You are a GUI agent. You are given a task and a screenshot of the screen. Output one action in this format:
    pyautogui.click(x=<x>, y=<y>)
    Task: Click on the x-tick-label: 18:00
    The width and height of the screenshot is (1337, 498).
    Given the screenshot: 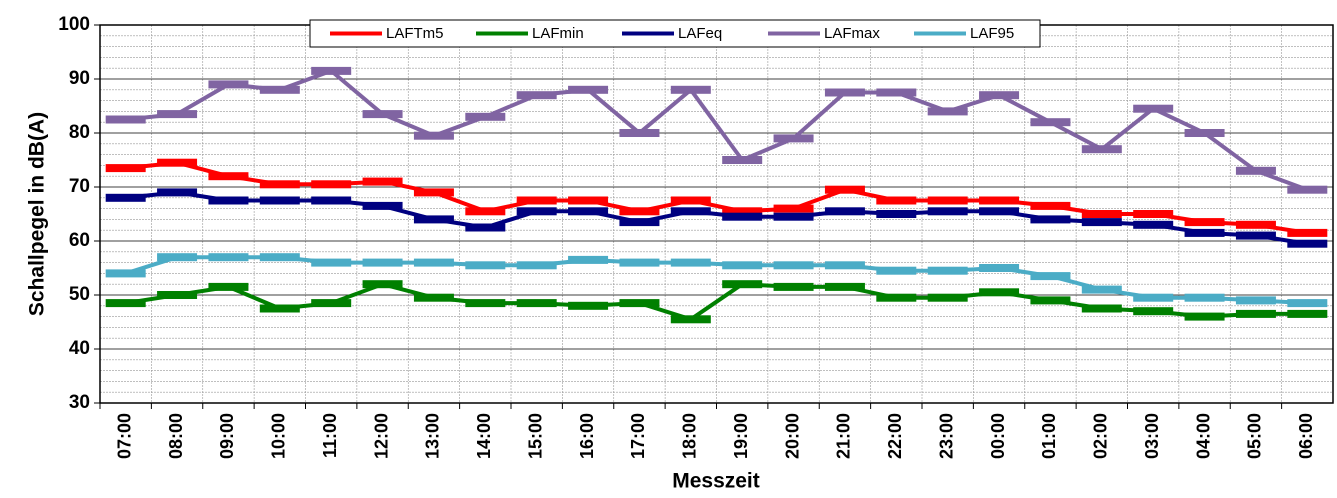 What is the action you would take?
    pyautogui.click(x=690, y=436)
    